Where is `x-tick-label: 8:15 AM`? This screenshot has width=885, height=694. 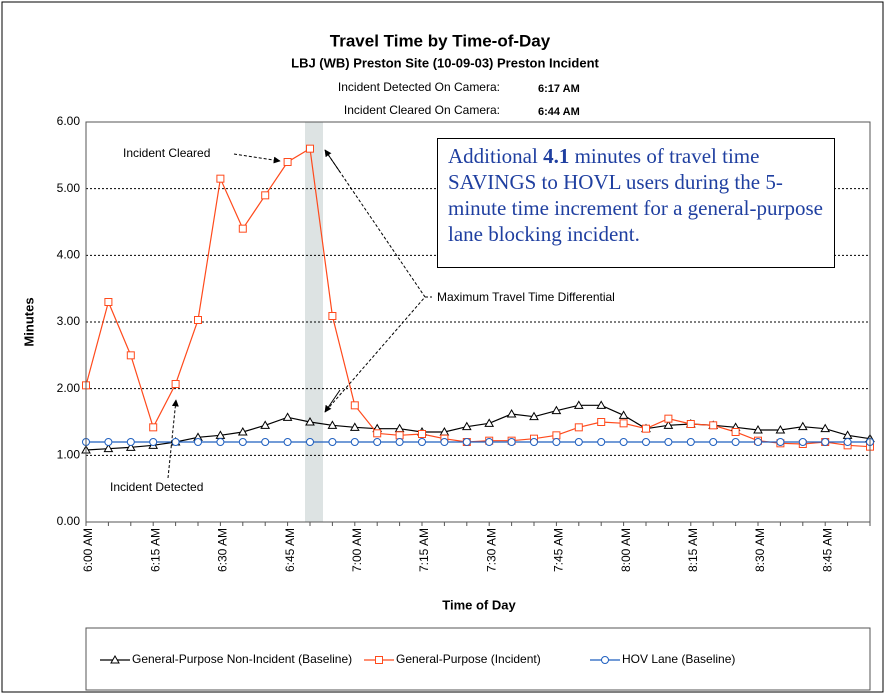
x-tick-label: 8:15 AM is located at coordinates (693, 550).